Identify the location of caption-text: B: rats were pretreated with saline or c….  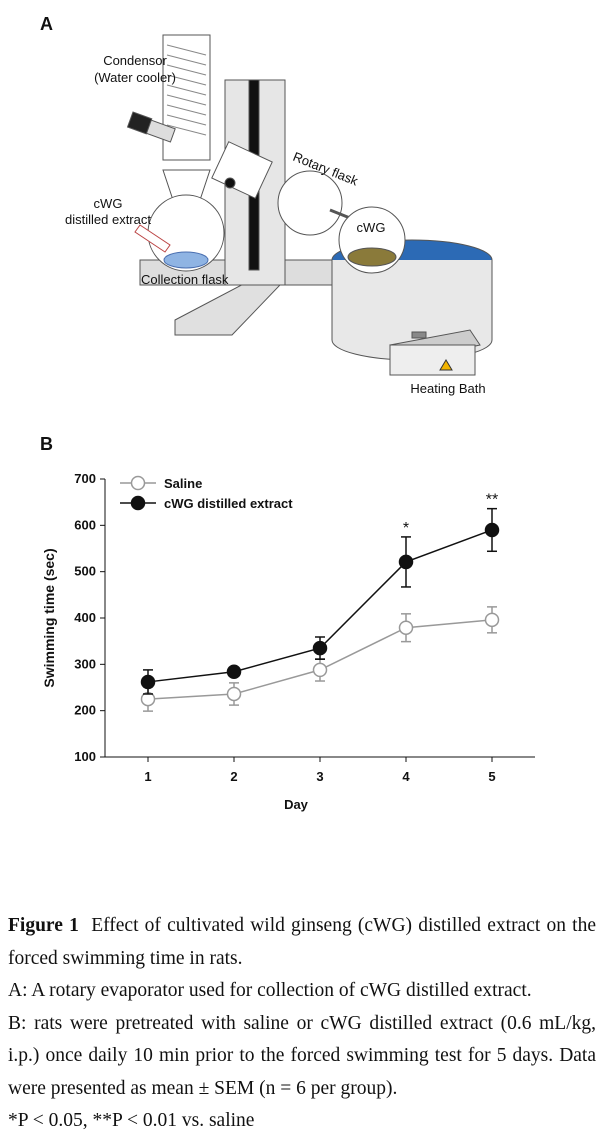
(302, 1055).